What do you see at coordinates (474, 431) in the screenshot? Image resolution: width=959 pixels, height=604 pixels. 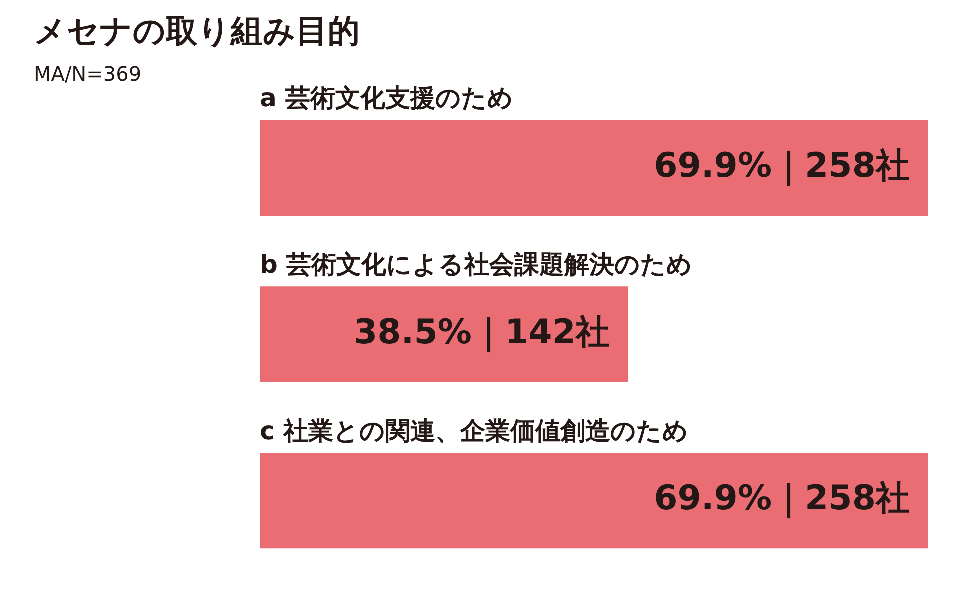 I see `y-tick-label: c 社業との関連、企業価値創造のため` at bounding box center [474, 431].